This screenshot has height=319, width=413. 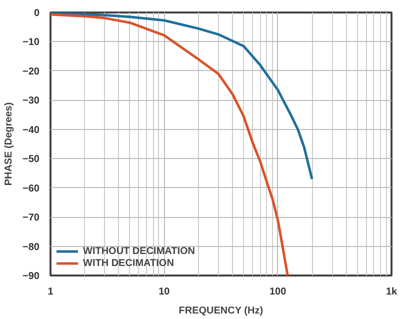 I want to click on x-tick-label: 1, so click(x=51, y=292).